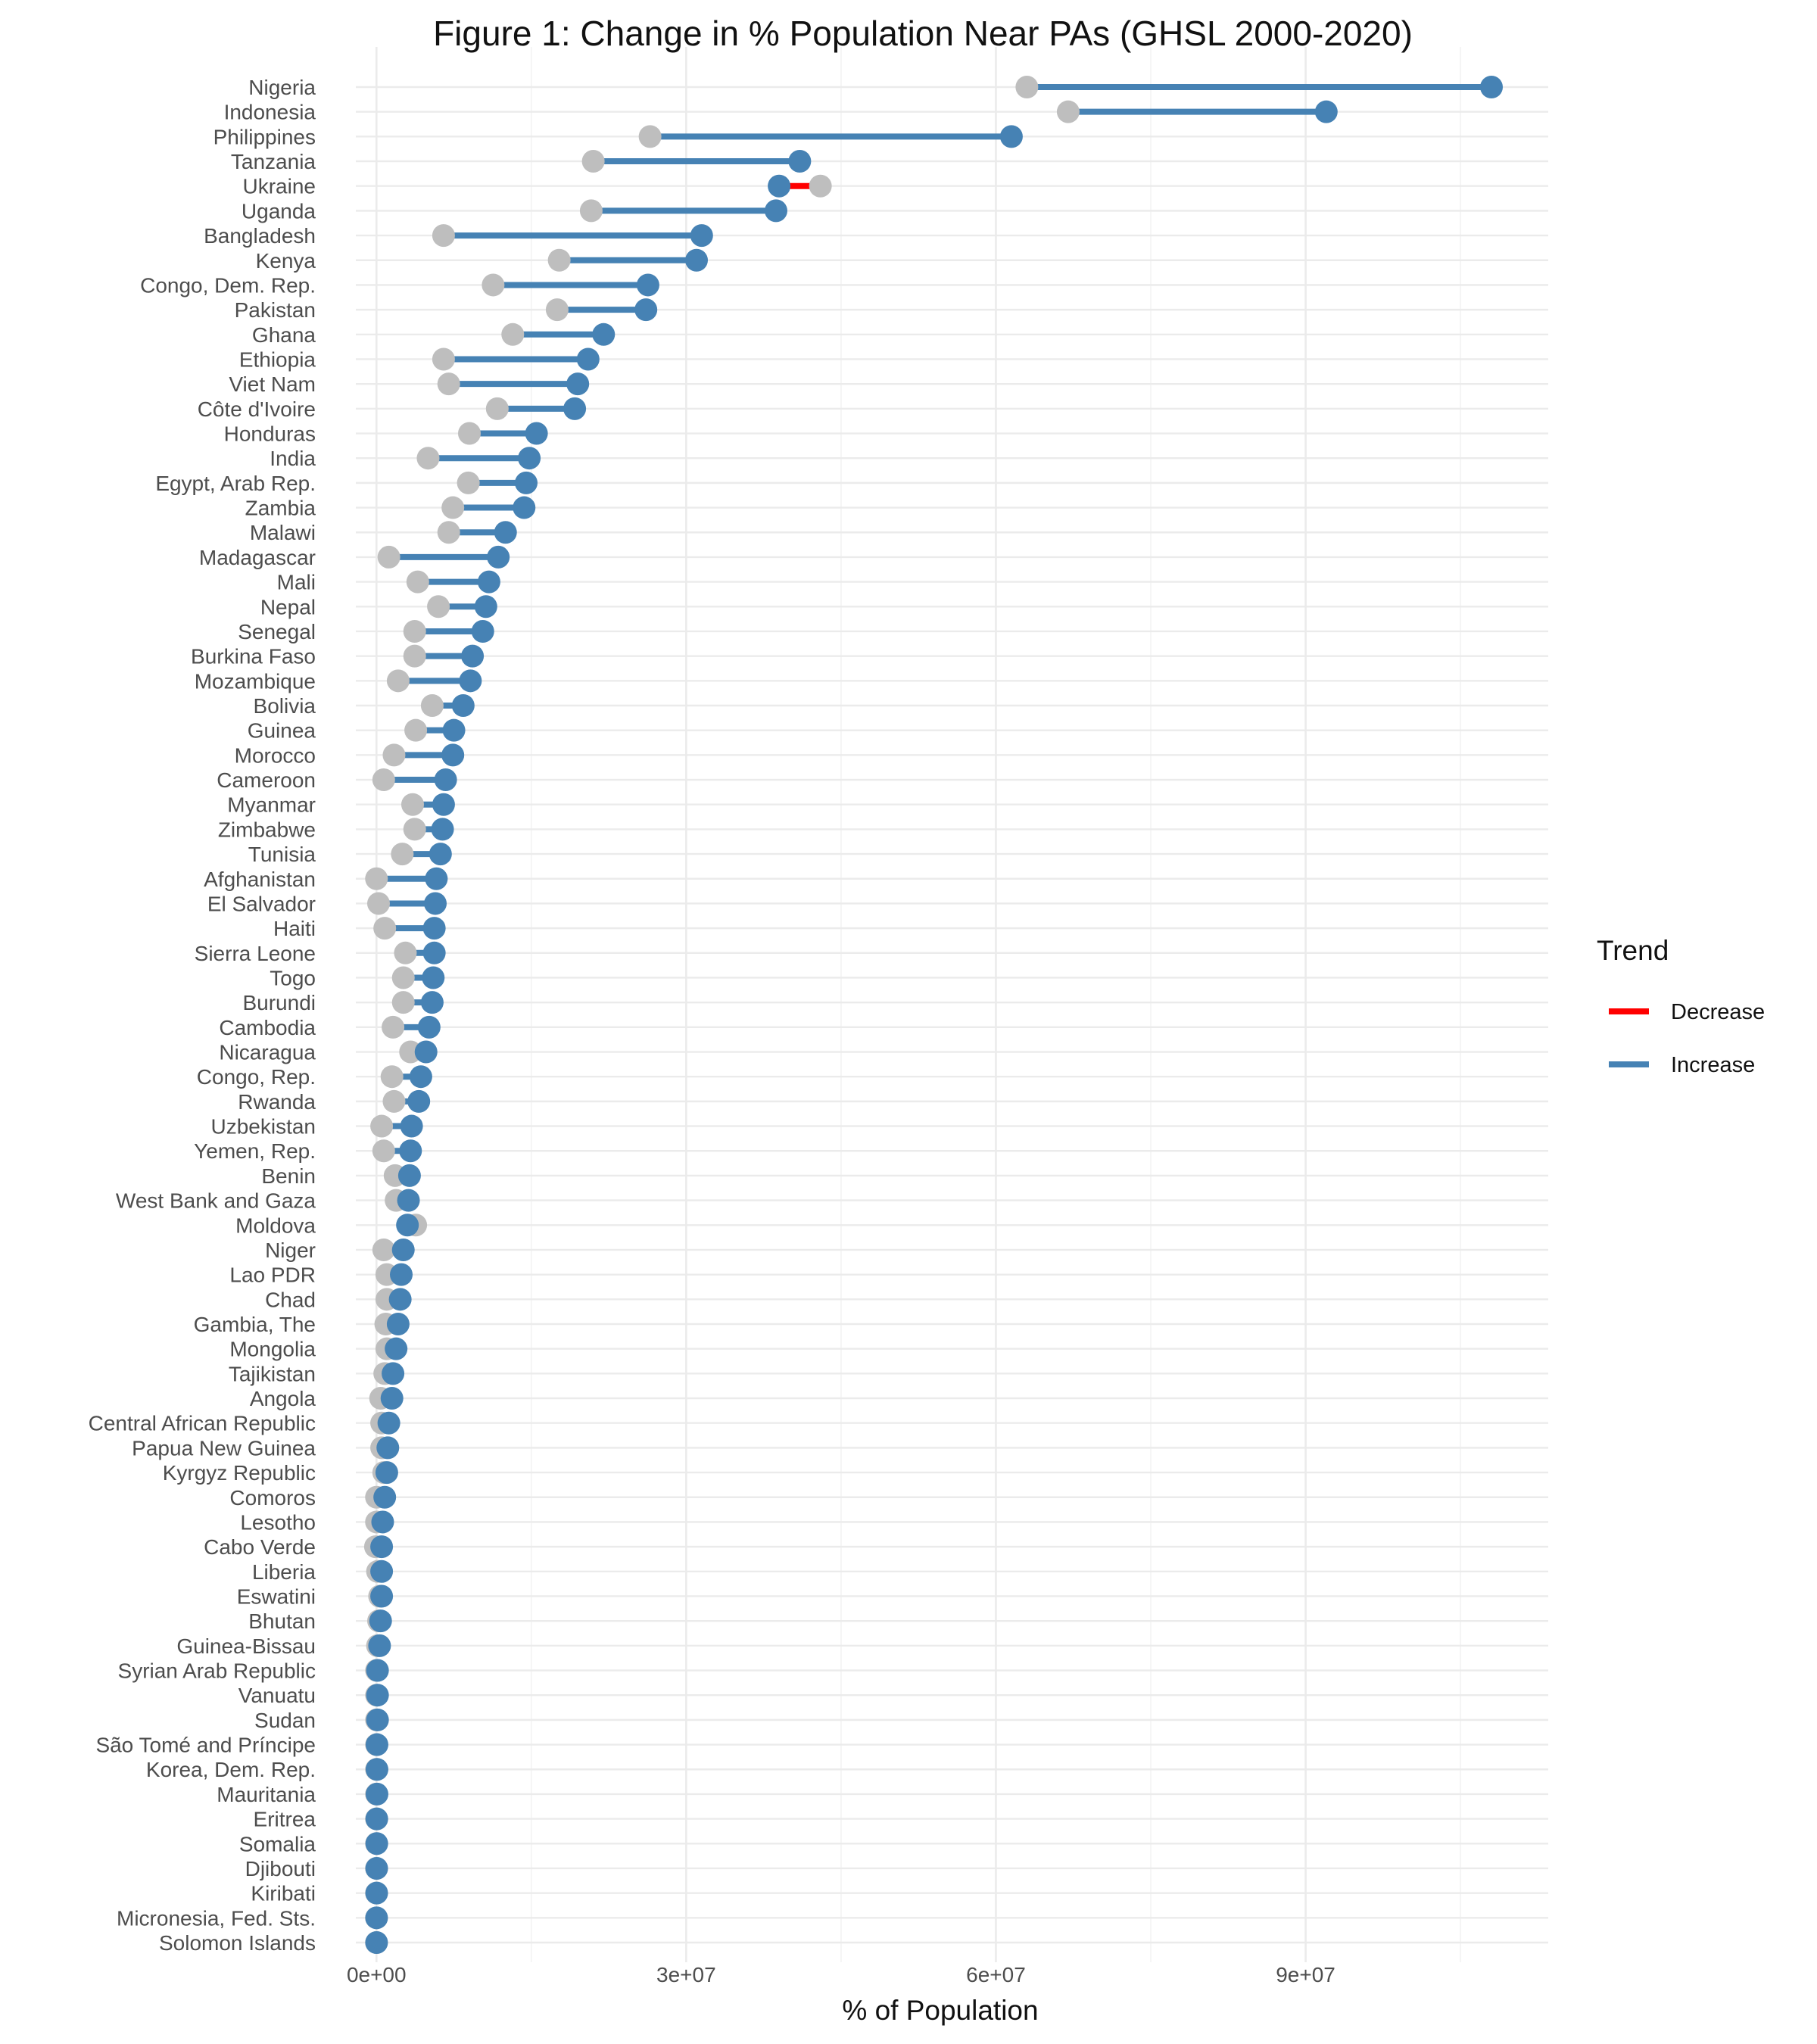 The height and width of the screenshot is (2044, 1817). What do you see at coordinates (282, 1621) in the screenshot?
I see `country-label: Bhutan` at bounding box center [282, 1621].